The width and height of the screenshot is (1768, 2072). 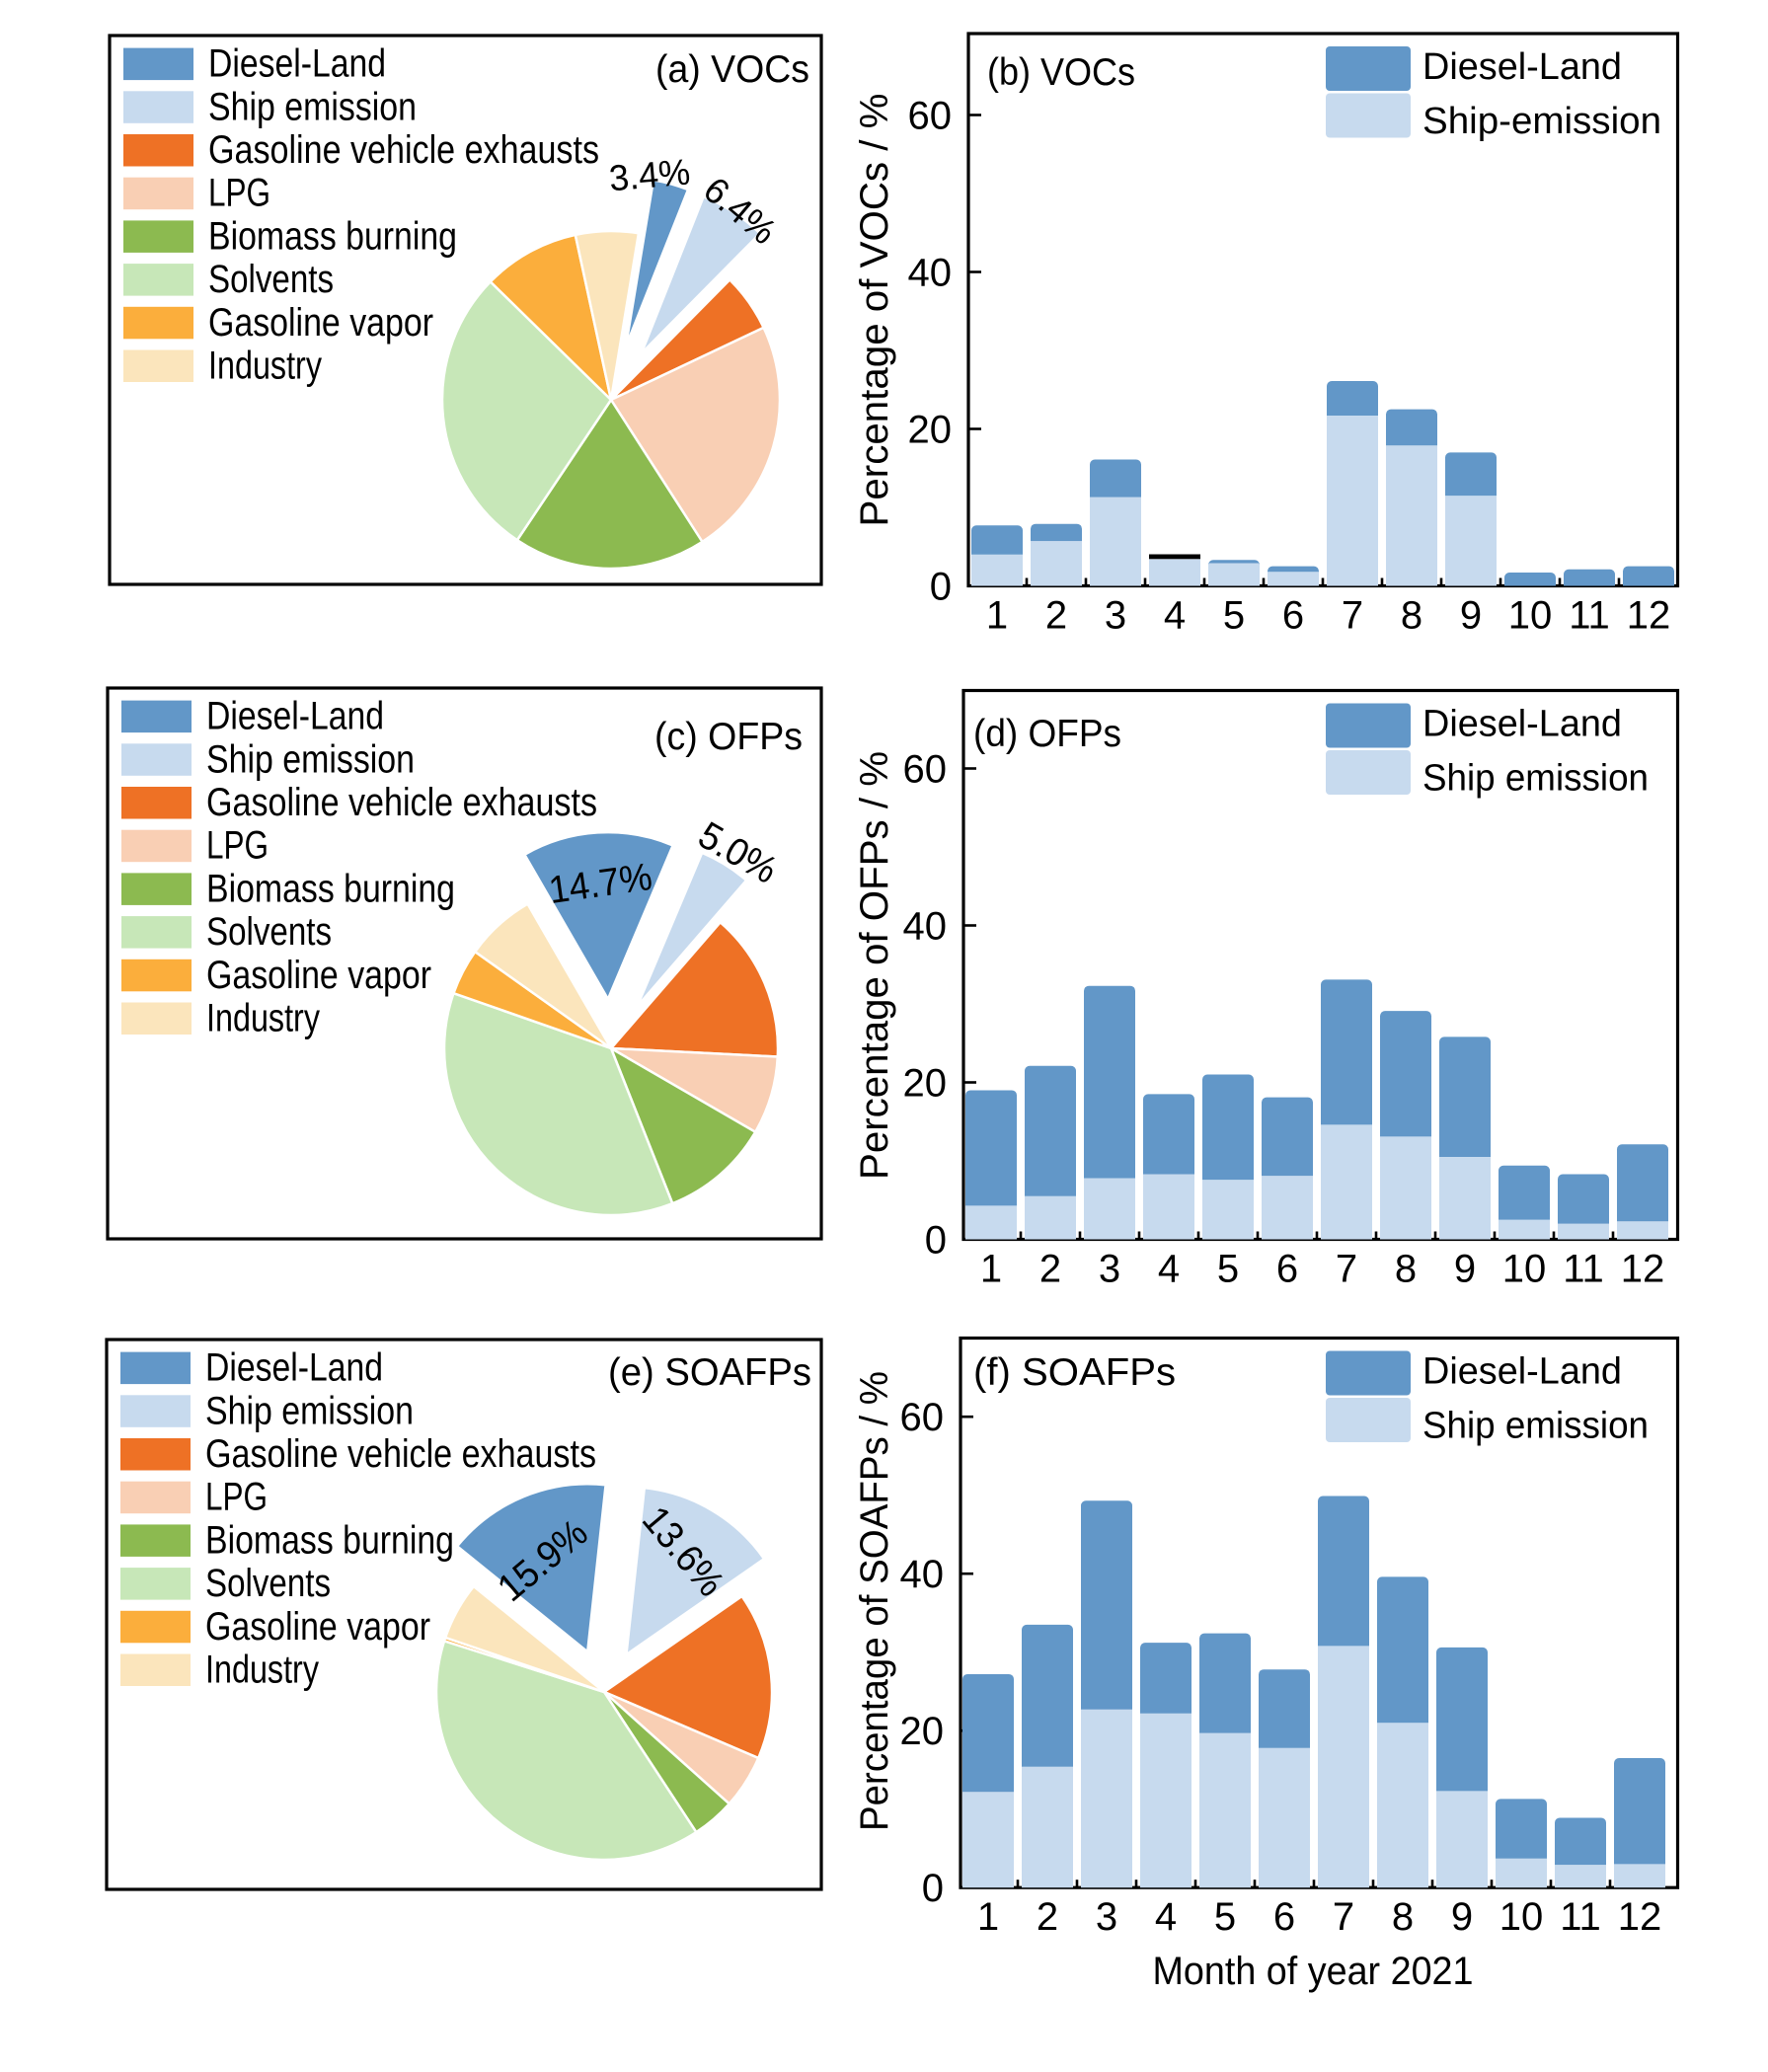 What do you see at coordinates (728, 737) in the screenshot?
I see `svg-text: (c) OFPs` at bounding box center [728, 737].